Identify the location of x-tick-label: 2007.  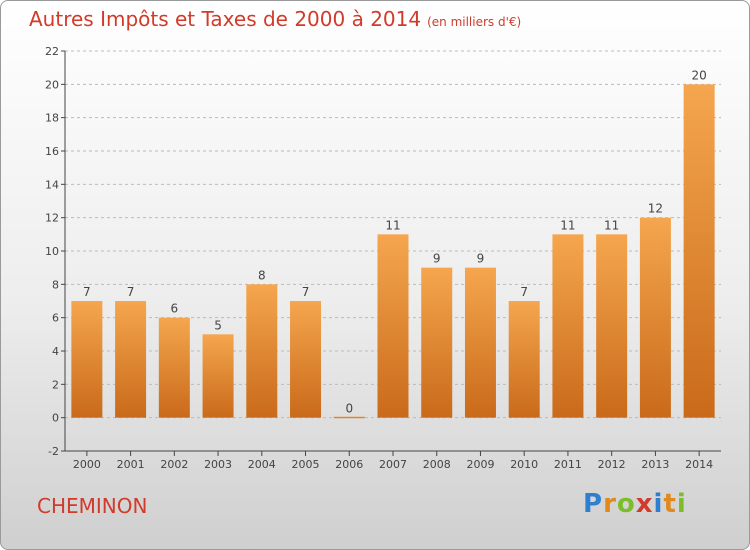
(393, 464).